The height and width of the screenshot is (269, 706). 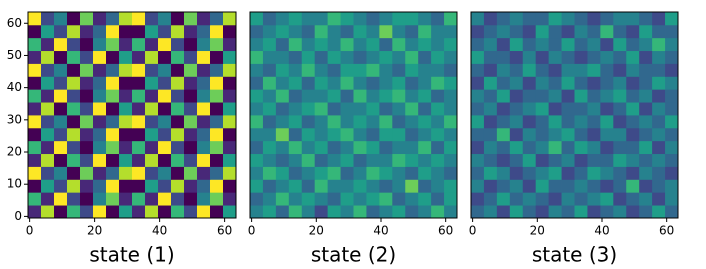 I want to click on y-tick-label: 0, so click(x=18, y=216).